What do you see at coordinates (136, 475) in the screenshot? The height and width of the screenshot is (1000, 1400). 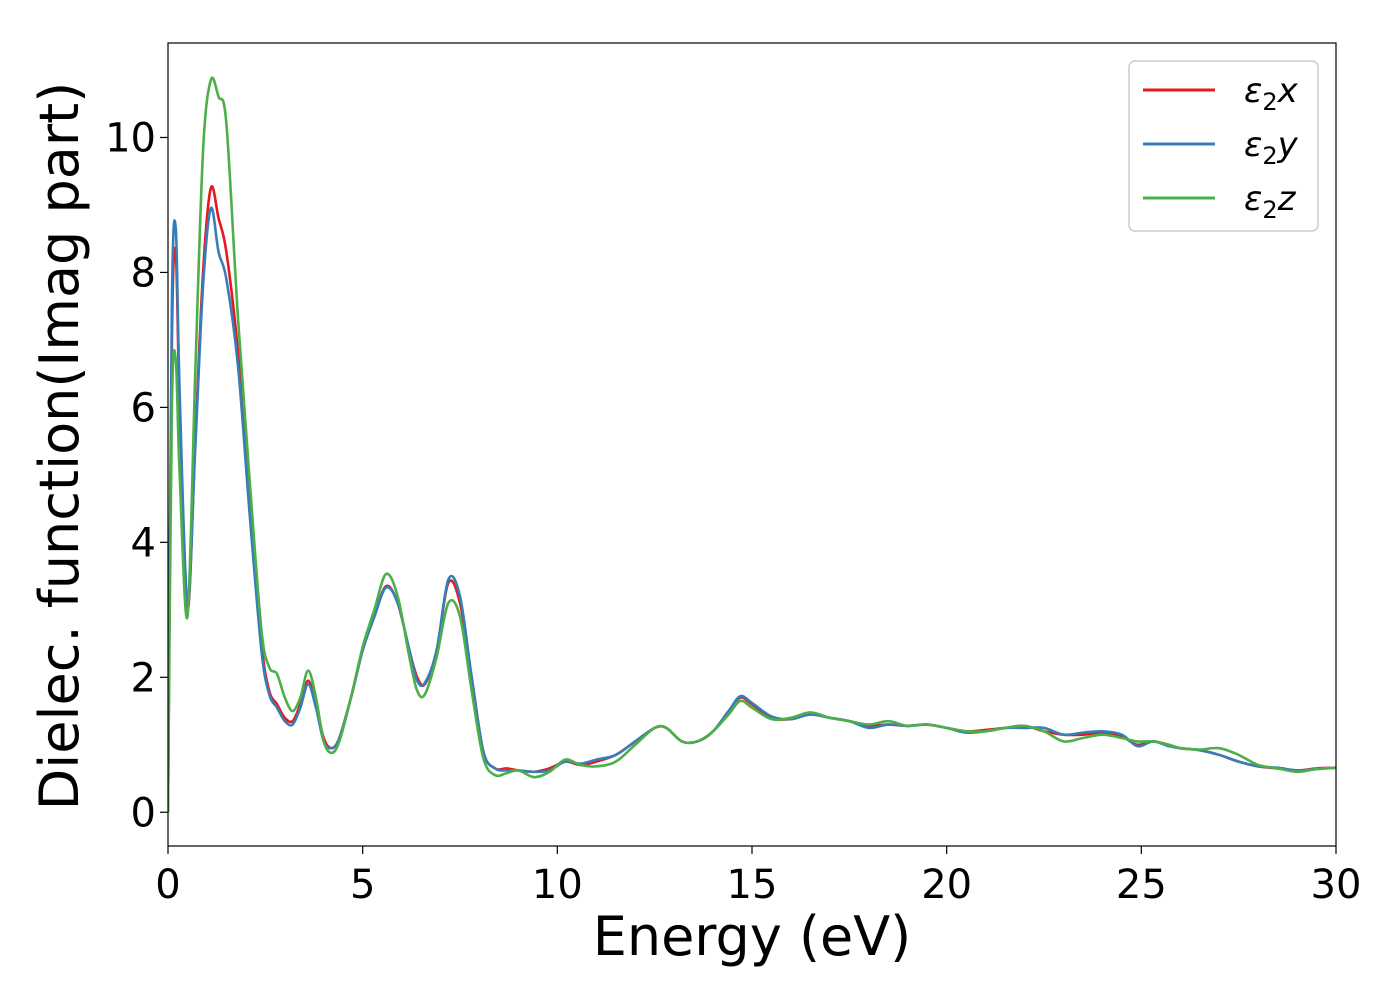 I see `y-axis-ticks: 0 2 4 6 8 10` at bounding box center [136, 475].